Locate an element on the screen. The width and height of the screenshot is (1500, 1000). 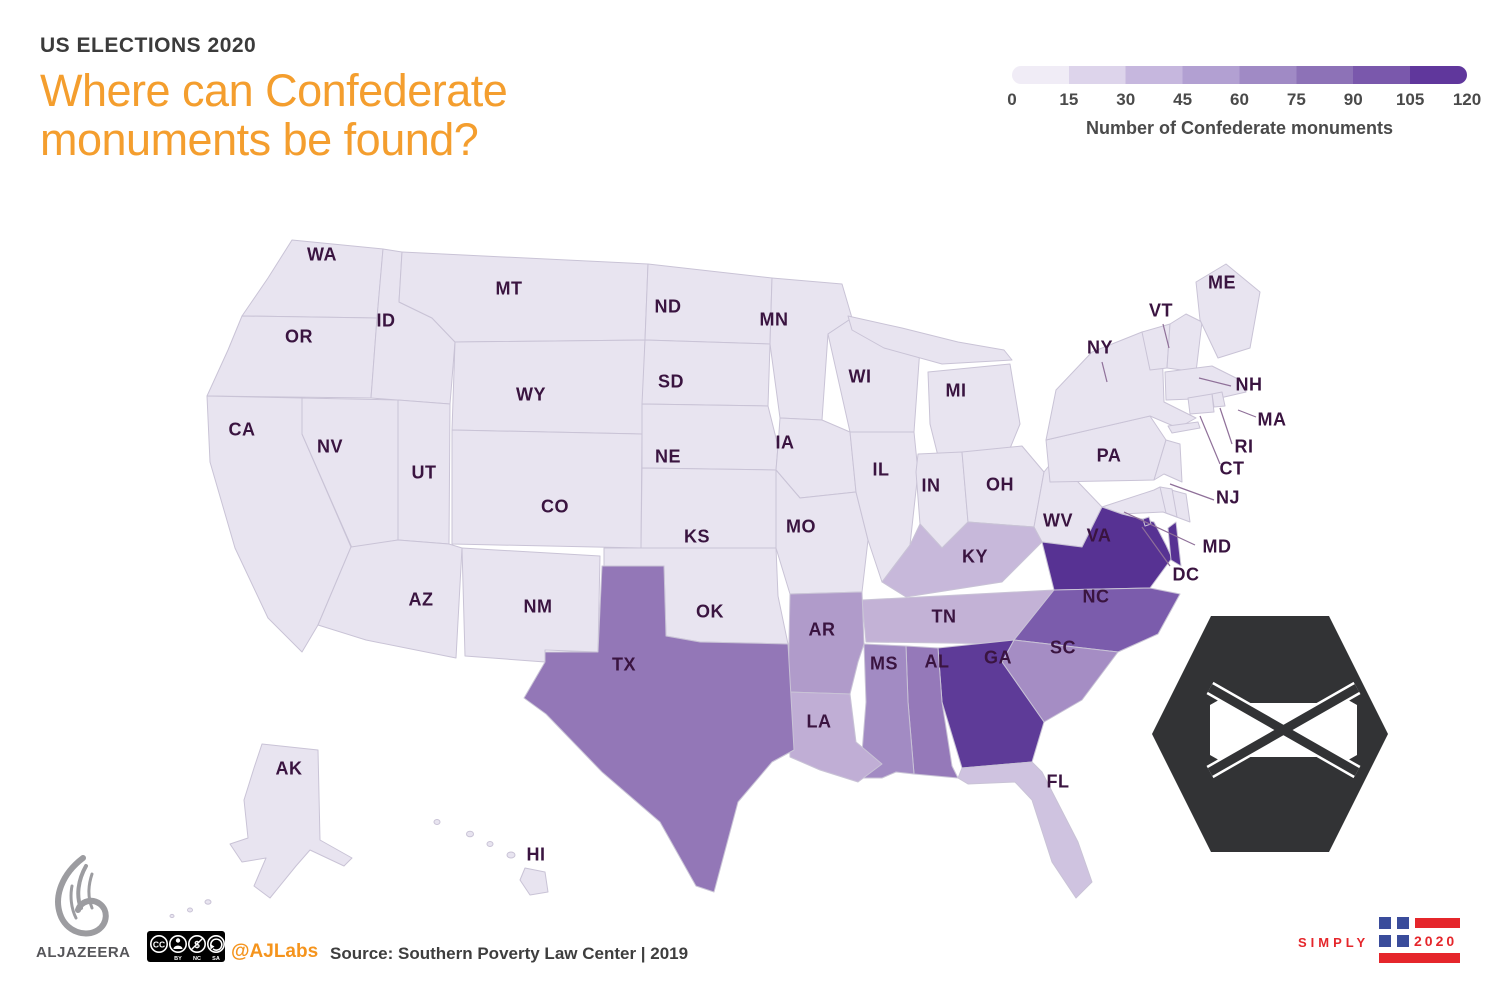
state-de is located at coordinates (1168, 502).